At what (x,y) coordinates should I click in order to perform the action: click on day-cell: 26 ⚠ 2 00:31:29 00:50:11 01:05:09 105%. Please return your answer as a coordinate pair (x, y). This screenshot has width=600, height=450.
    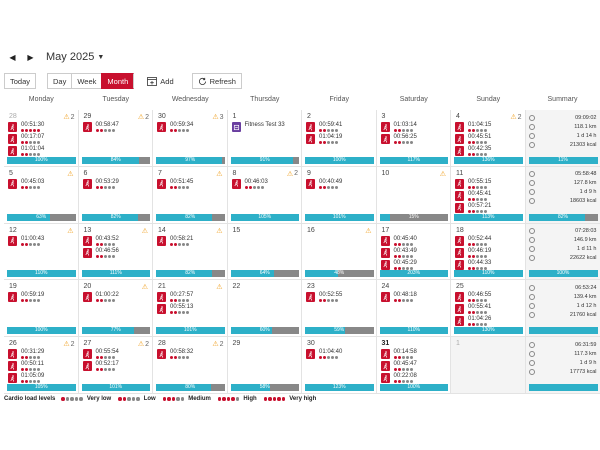
    Looking at the image, I should click on (41, 365).